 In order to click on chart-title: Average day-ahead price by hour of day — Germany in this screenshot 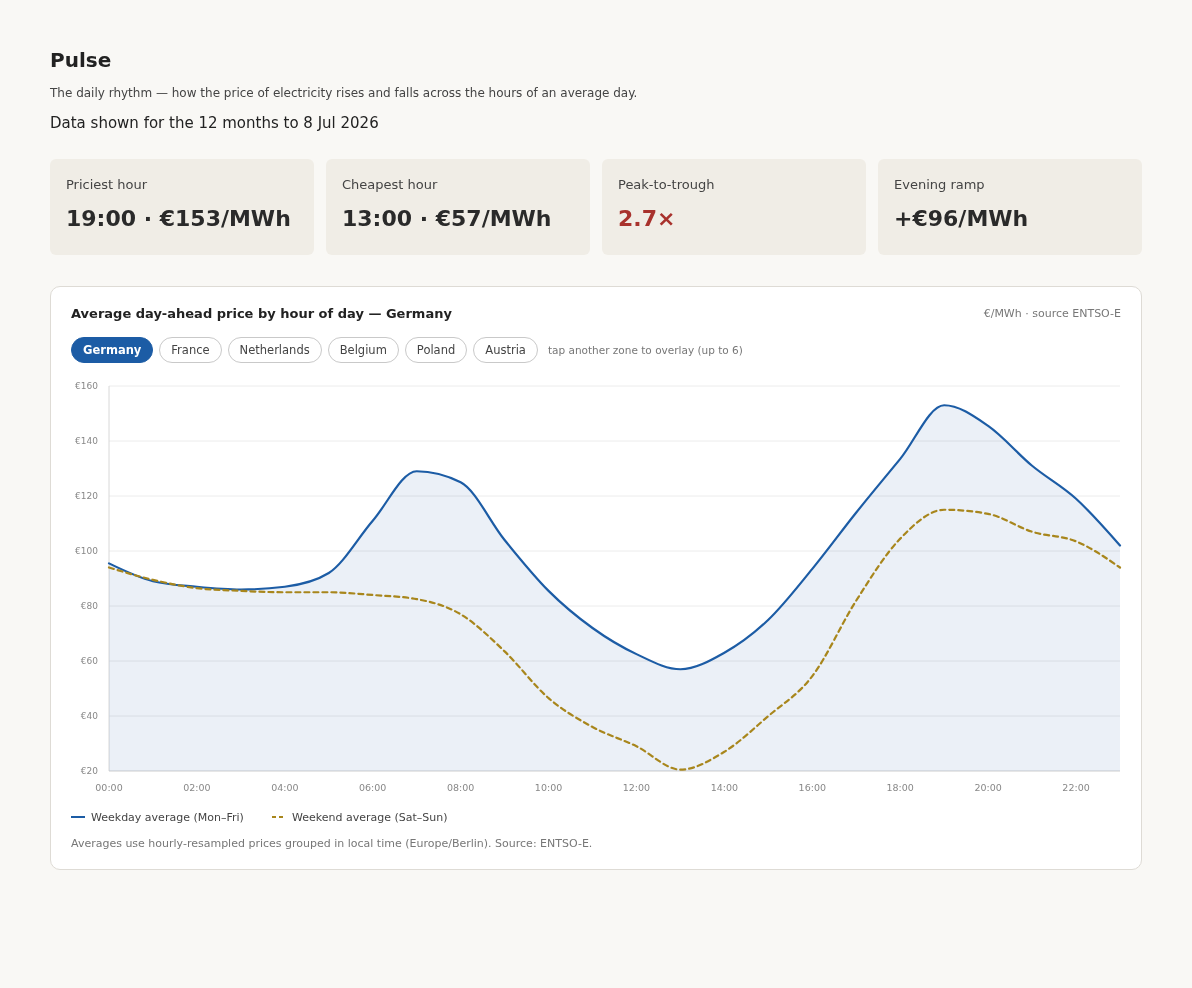, I will do `click(261, 313)`.